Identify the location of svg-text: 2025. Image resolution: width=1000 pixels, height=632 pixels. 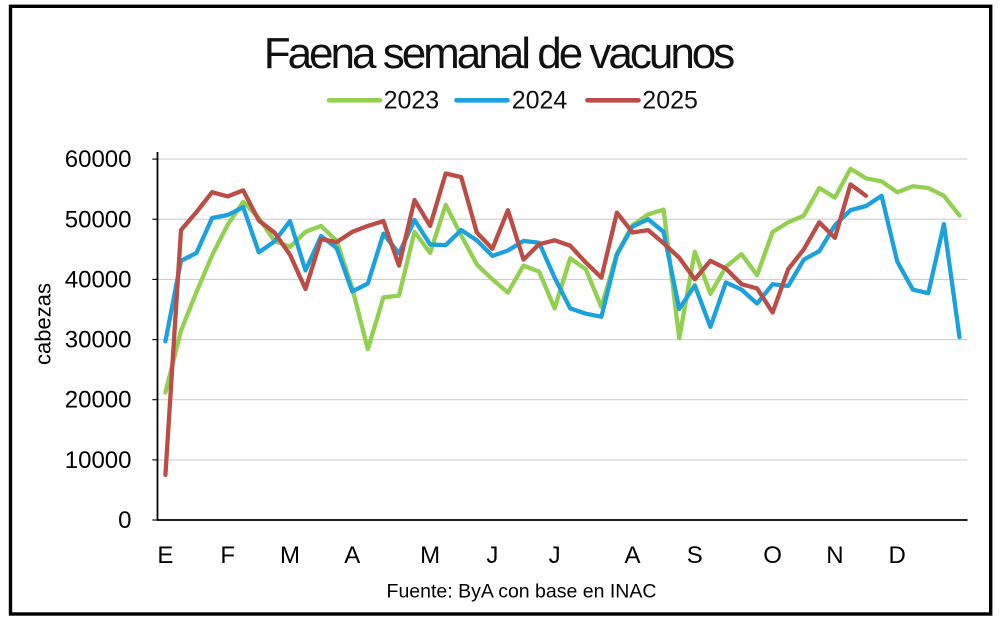
(670, 100).